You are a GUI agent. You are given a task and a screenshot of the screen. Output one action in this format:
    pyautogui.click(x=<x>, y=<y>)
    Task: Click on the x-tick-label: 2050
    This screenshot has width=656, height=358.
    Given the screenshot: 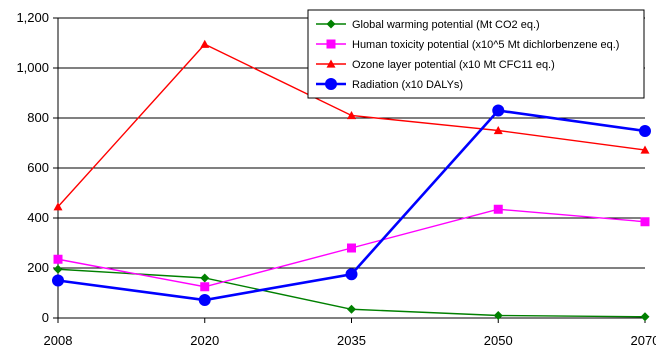 What is the action you would take?
    pyautogui.click(x=498, y=340)
    